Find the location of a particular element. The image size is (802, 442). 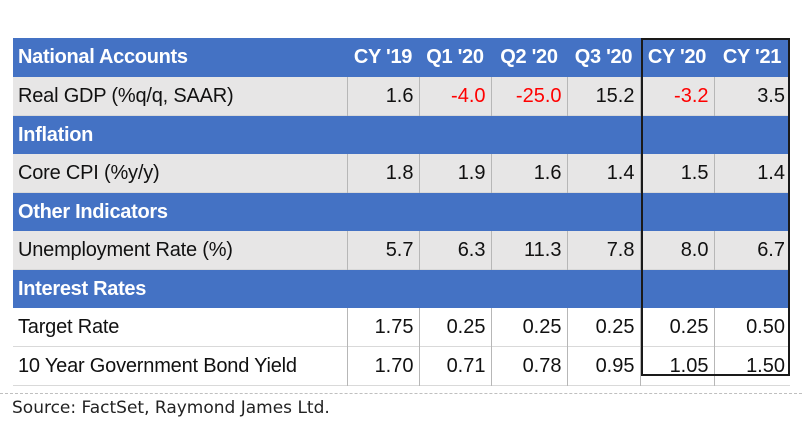

table-cell: 15.2 is located at coordinates (604, 96).